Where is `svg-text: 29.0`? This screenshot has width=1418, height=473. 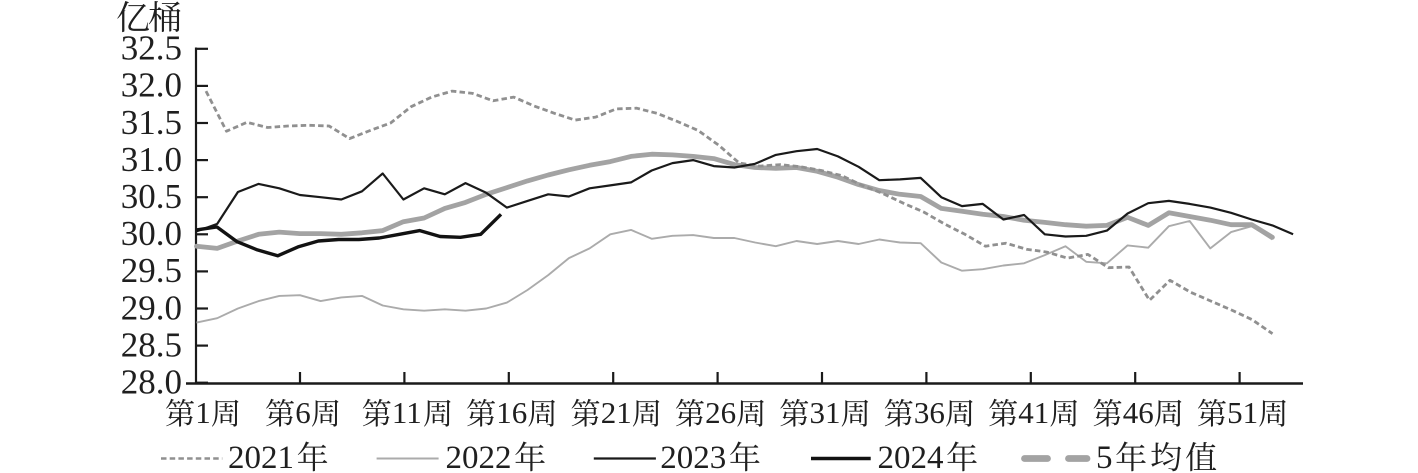
svg-text: 29.0 is located at coordinates (151, 307).